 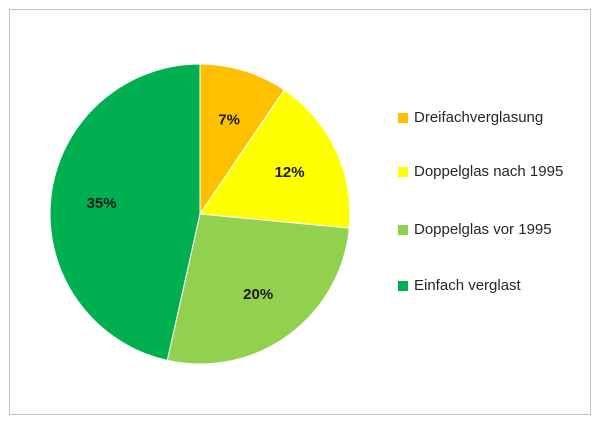 What do you see at coordinates (483, 229) in the screenshot?
I see `legend-label-doppelglas-vor-1995: Doppelglas vor 1995` at bounding box center [483, 229].